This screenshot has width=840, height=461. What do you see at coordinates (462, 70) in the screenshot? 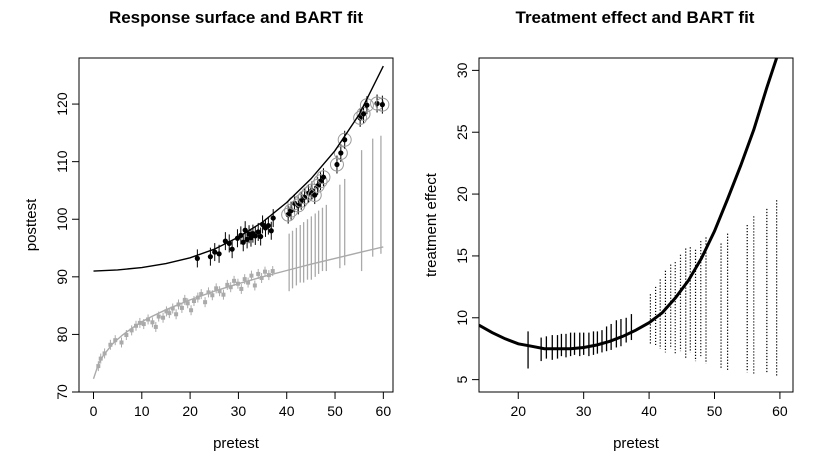
I see `y-tick-label: 30` at bounding box center [462, 70].